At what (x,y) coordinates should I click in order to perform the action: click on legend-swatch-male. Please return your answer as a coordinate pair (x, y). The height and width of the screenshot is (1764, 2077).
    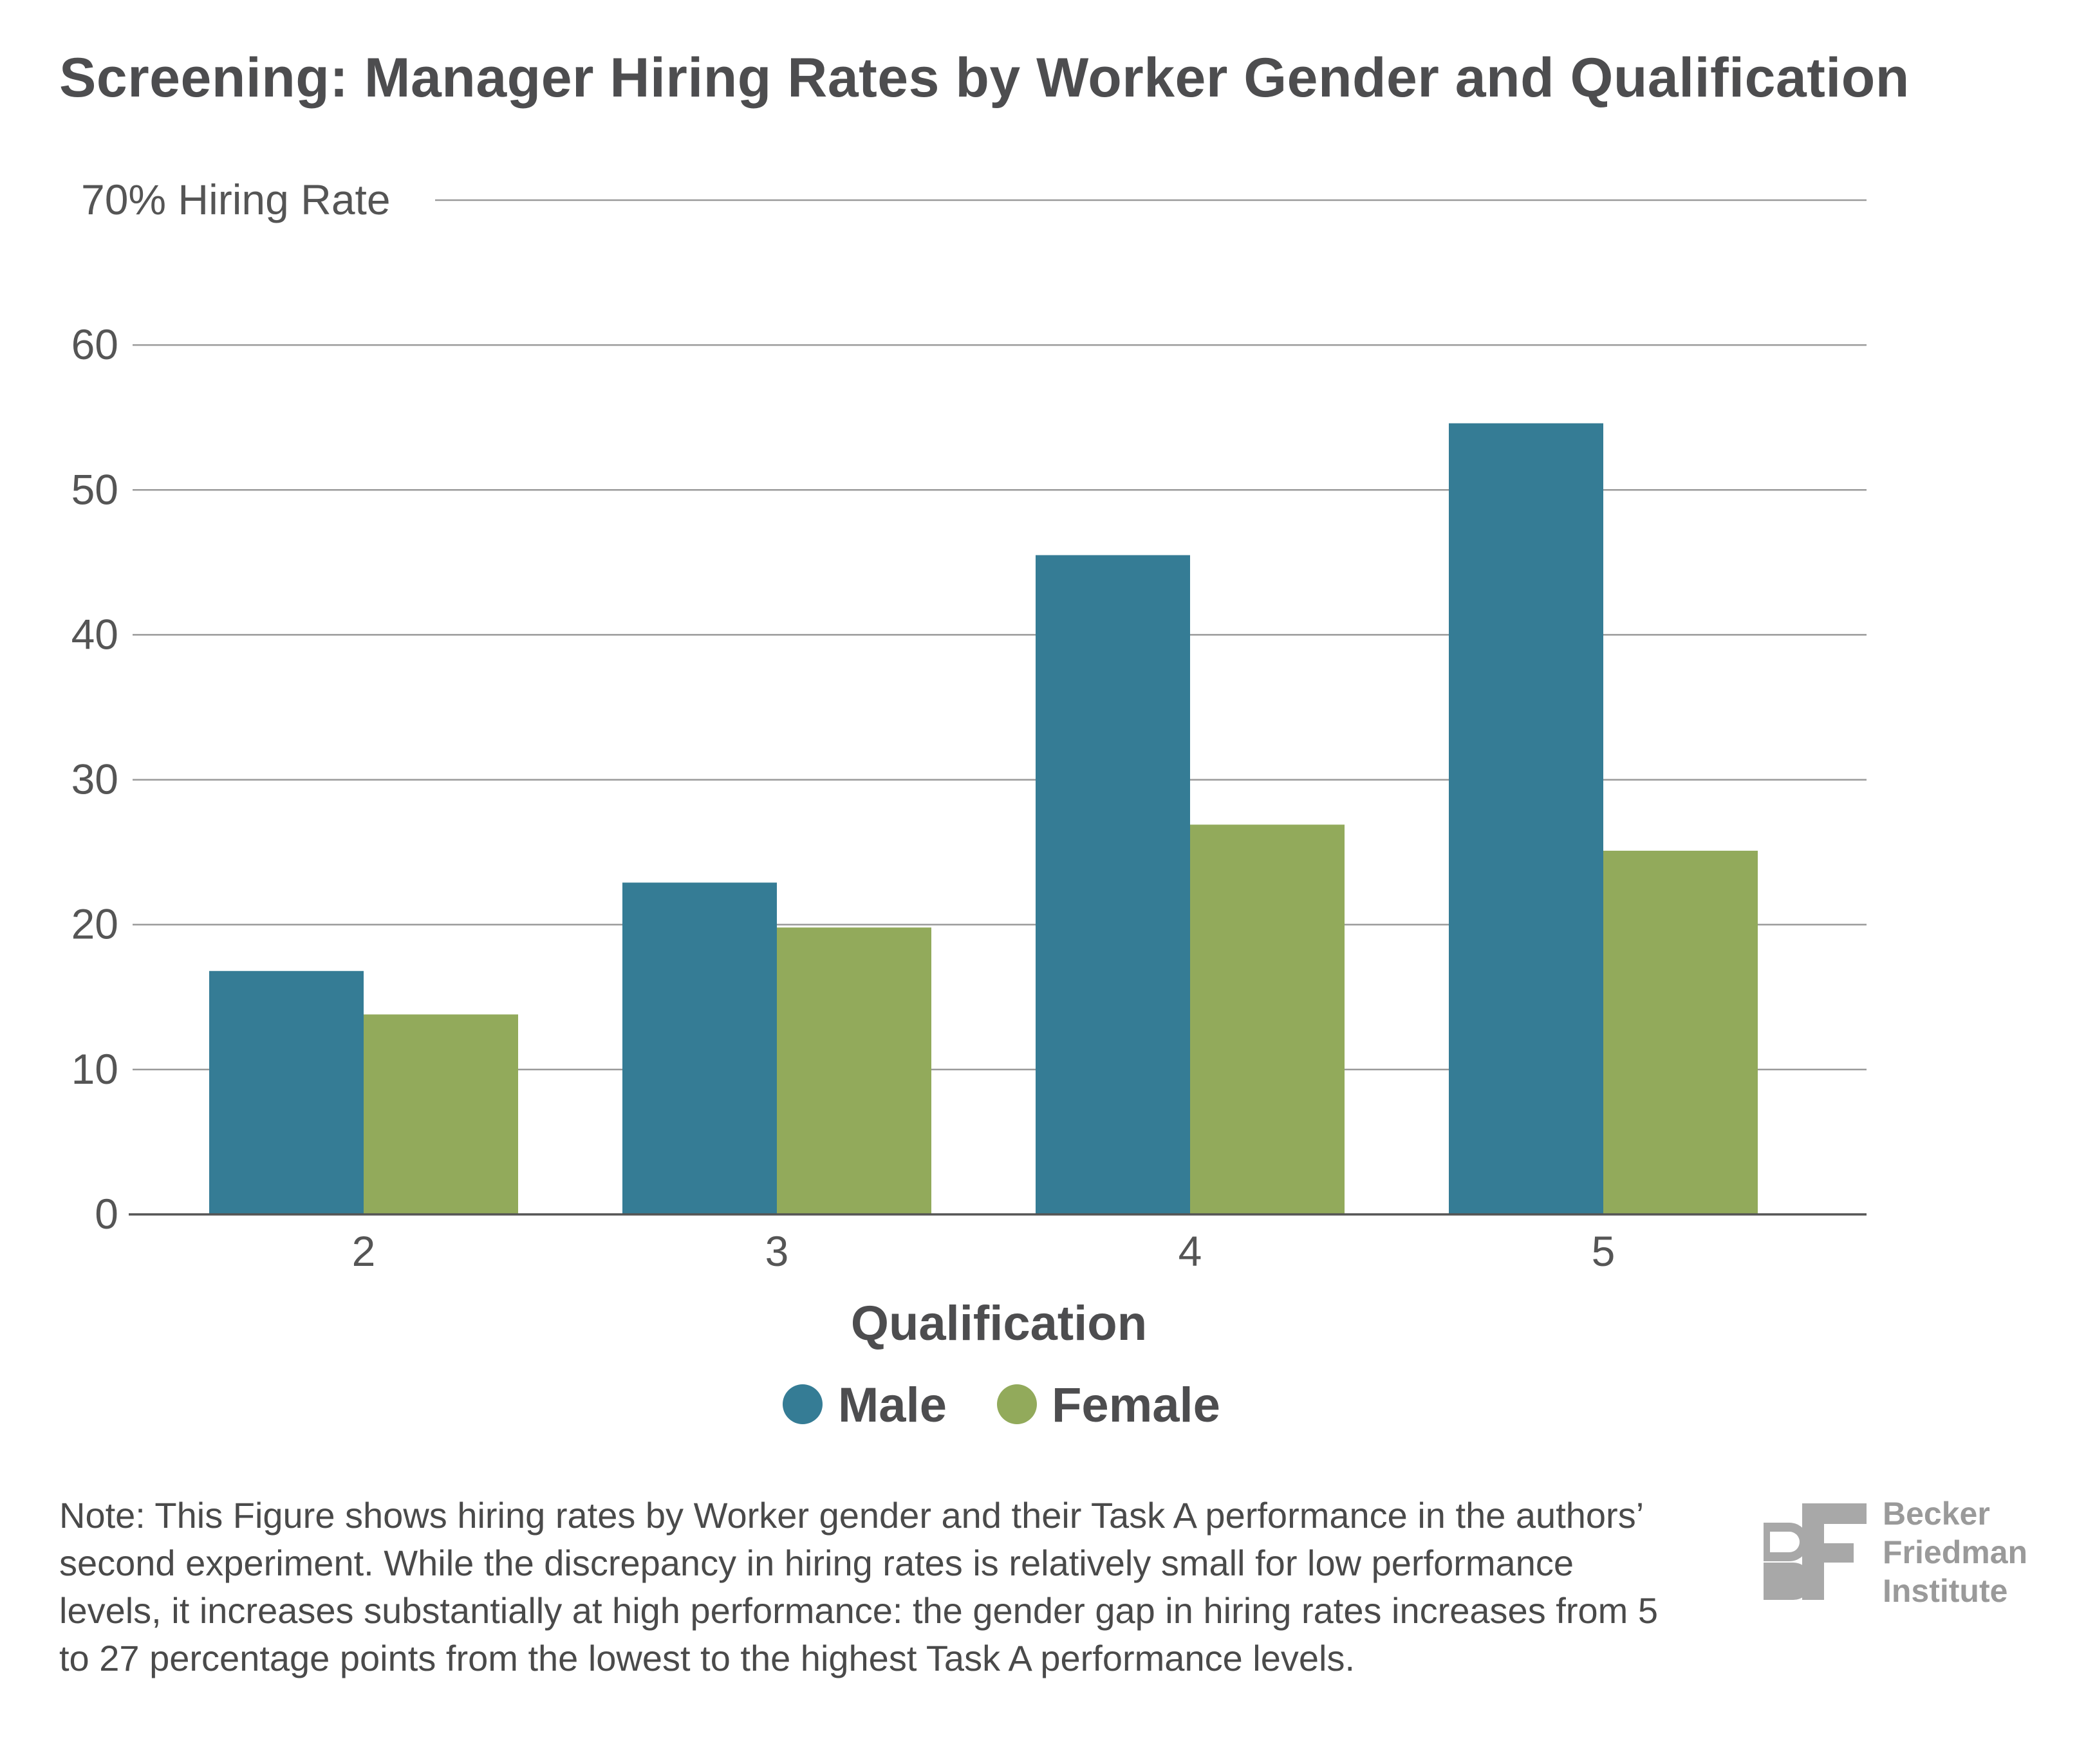
    Looking at the image, I should click on (803, 1404).